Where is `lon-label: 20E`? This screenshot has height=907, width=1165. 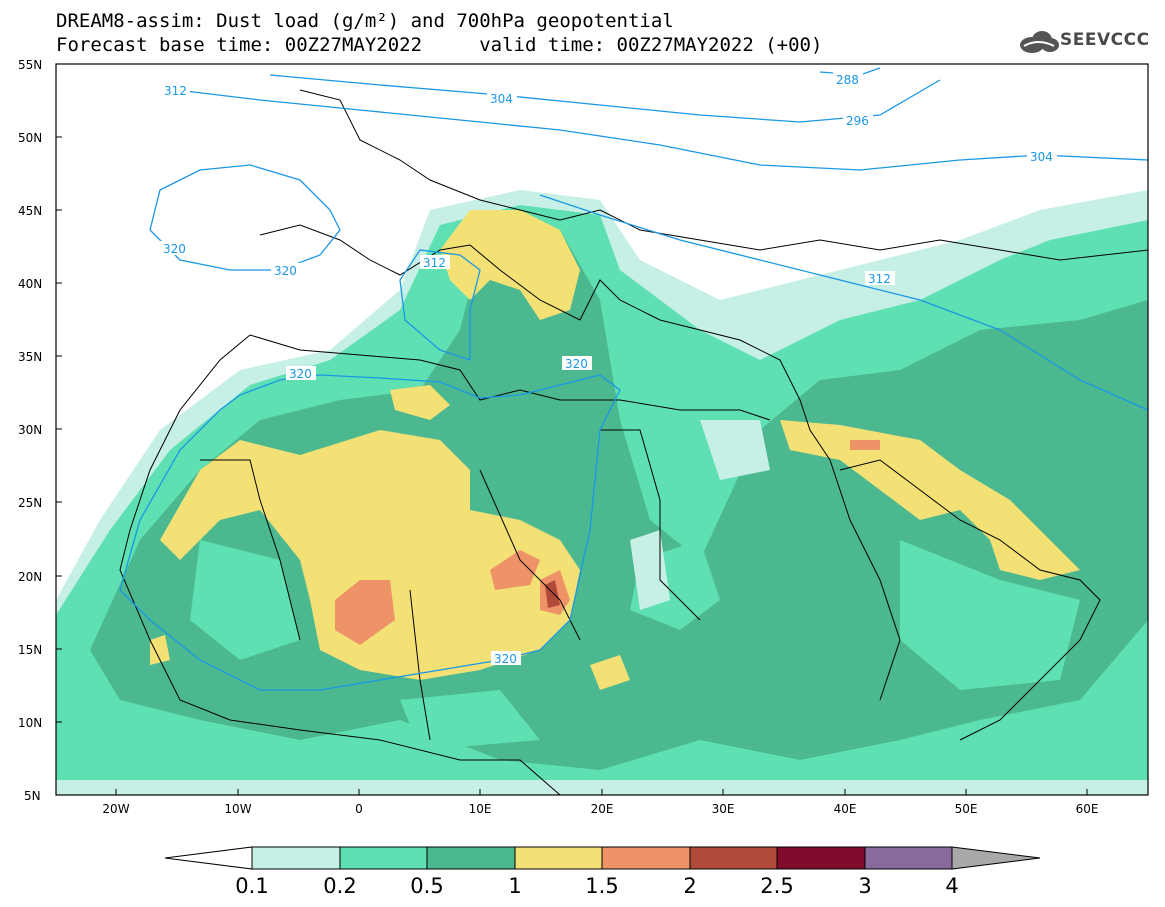 lon-label: 20E is located at coordinates (602, 809).